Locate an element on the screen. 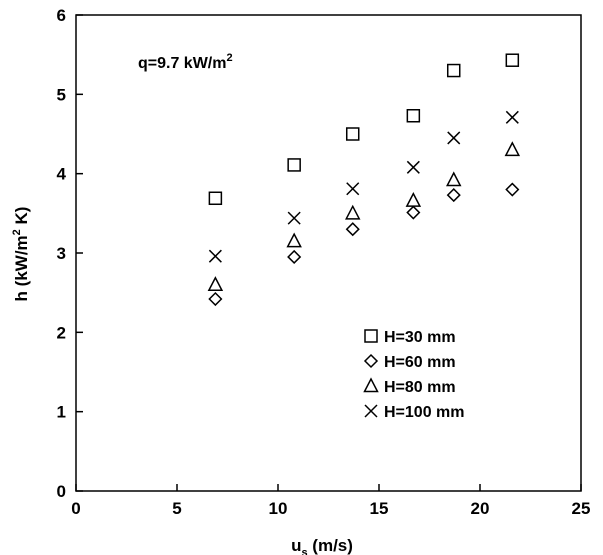  y-tick-label: 3 is located at coordinates (61, 253).